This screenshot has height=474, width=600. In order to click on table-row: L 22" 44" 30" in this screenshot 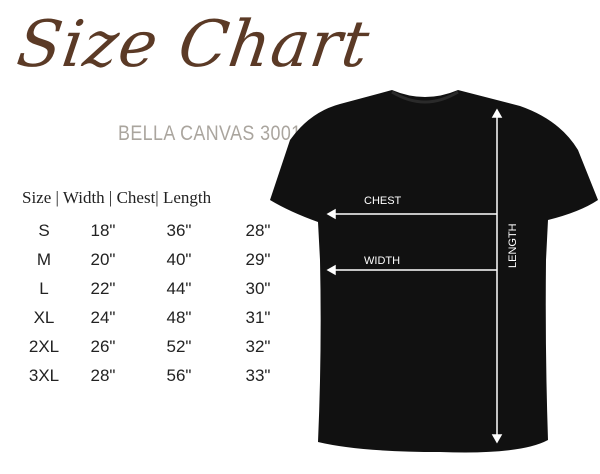, I will do `click(160, 288)`.